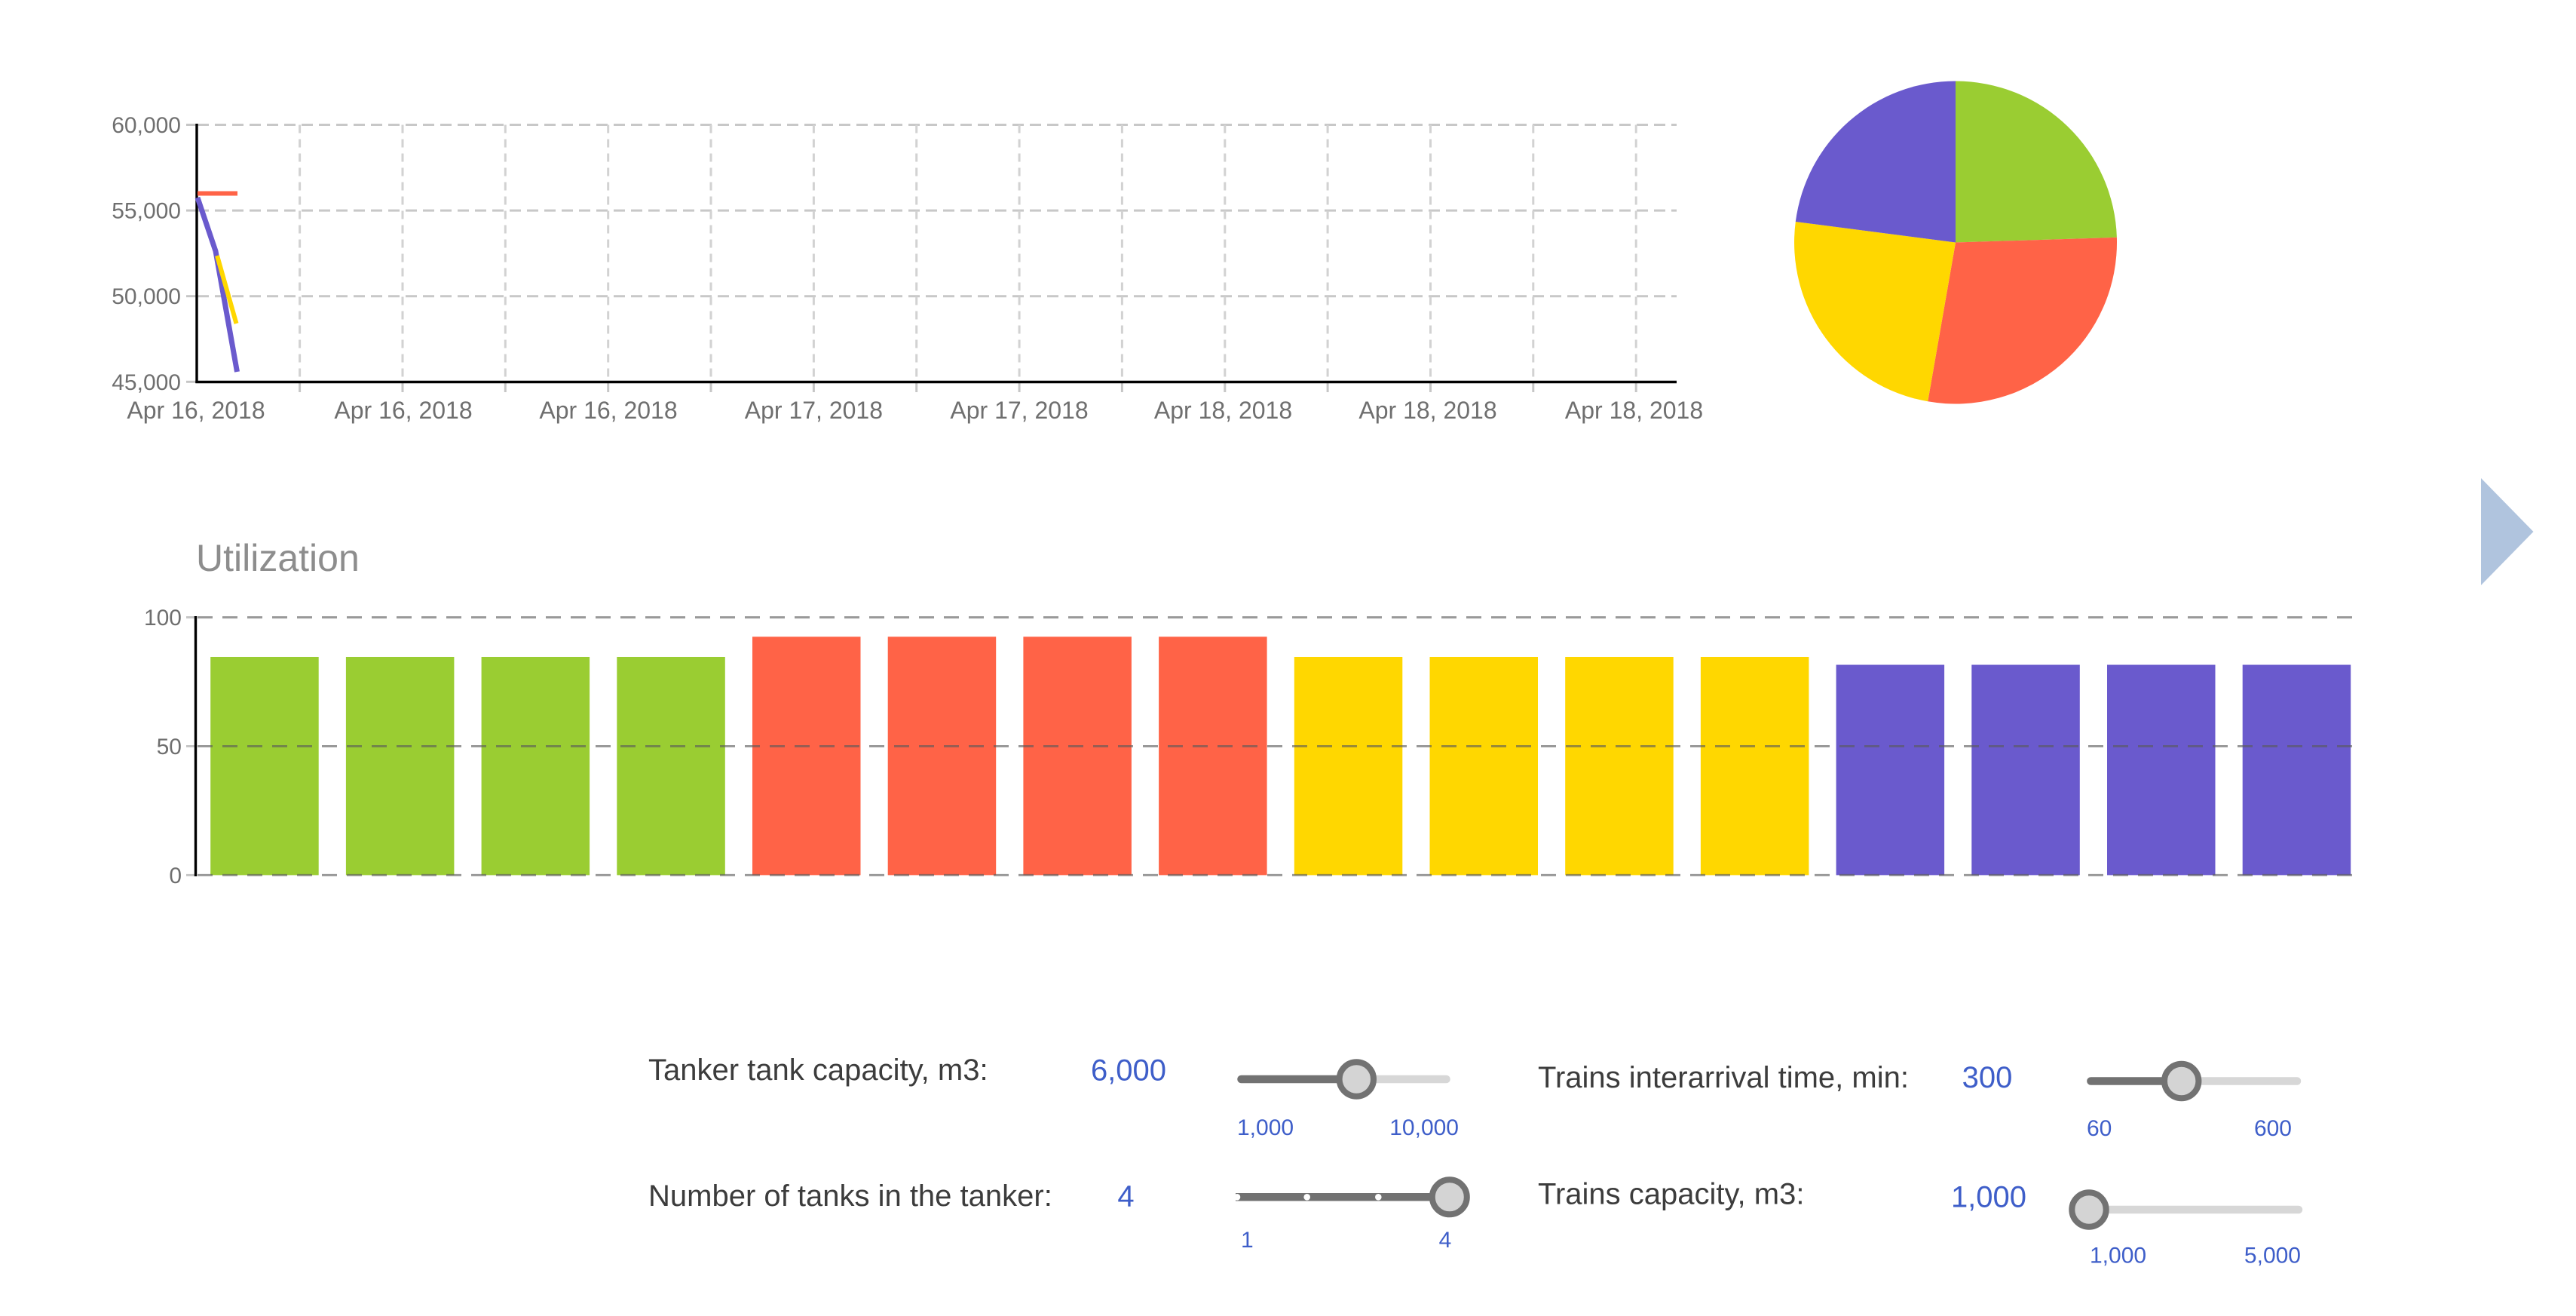 The image size is (2576, 1316). I want to click on svg-text: 10,000, so click(1424, 1127).